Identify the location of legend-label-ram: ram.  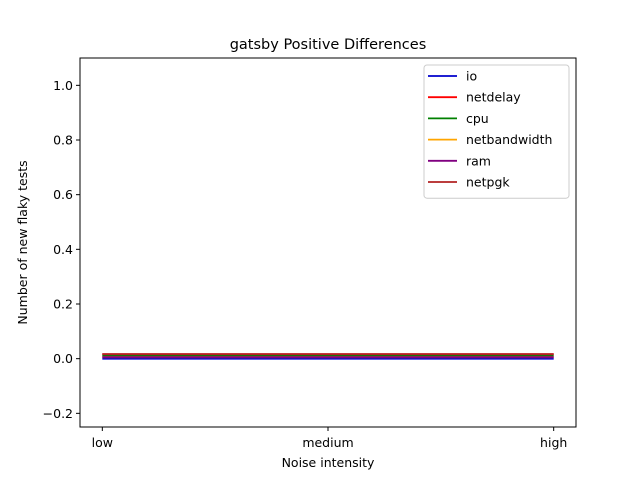
(478, 160).